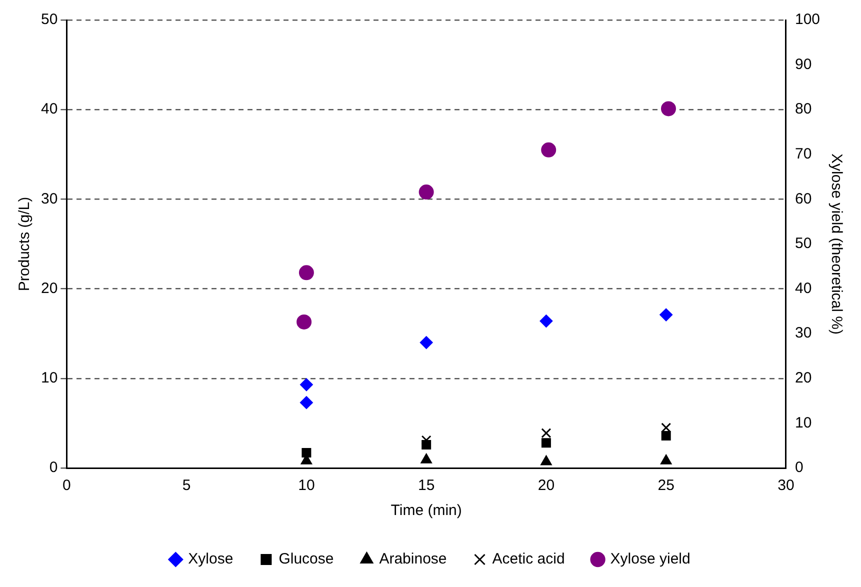  What do you see at coordinates (528, 559) in the screenshot?
I see `legend-label: Acetic acid` at bounding box center [528, 559].